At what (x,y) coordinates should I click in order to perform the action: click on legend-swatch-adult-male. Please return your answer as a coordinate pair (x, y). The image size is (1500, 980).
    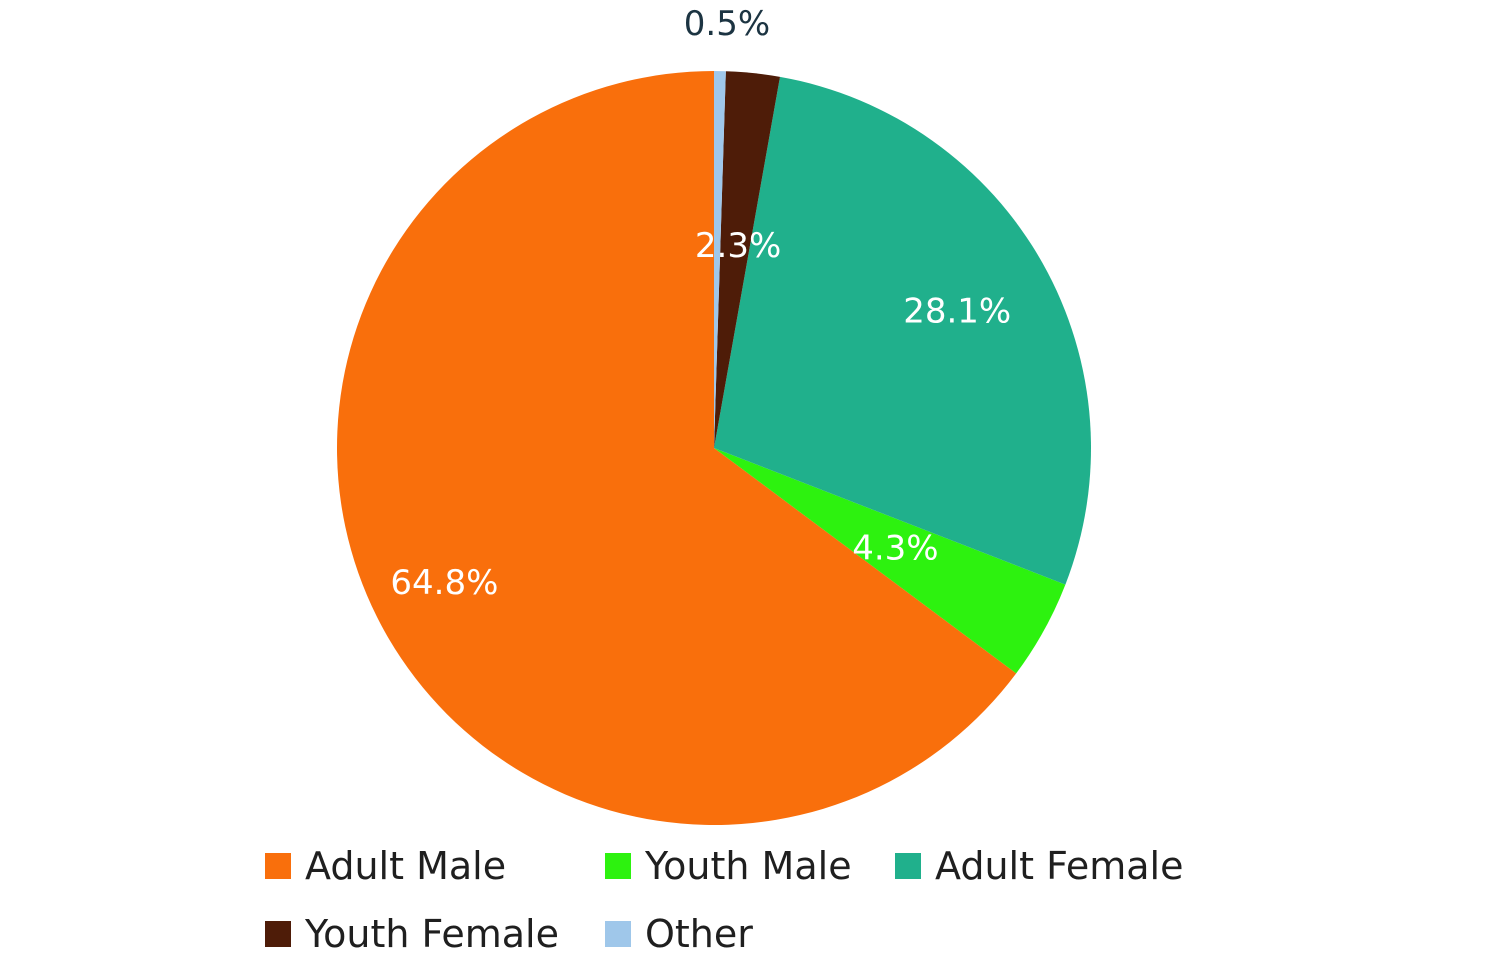
    Looking at the image, I should click on (278, 866).